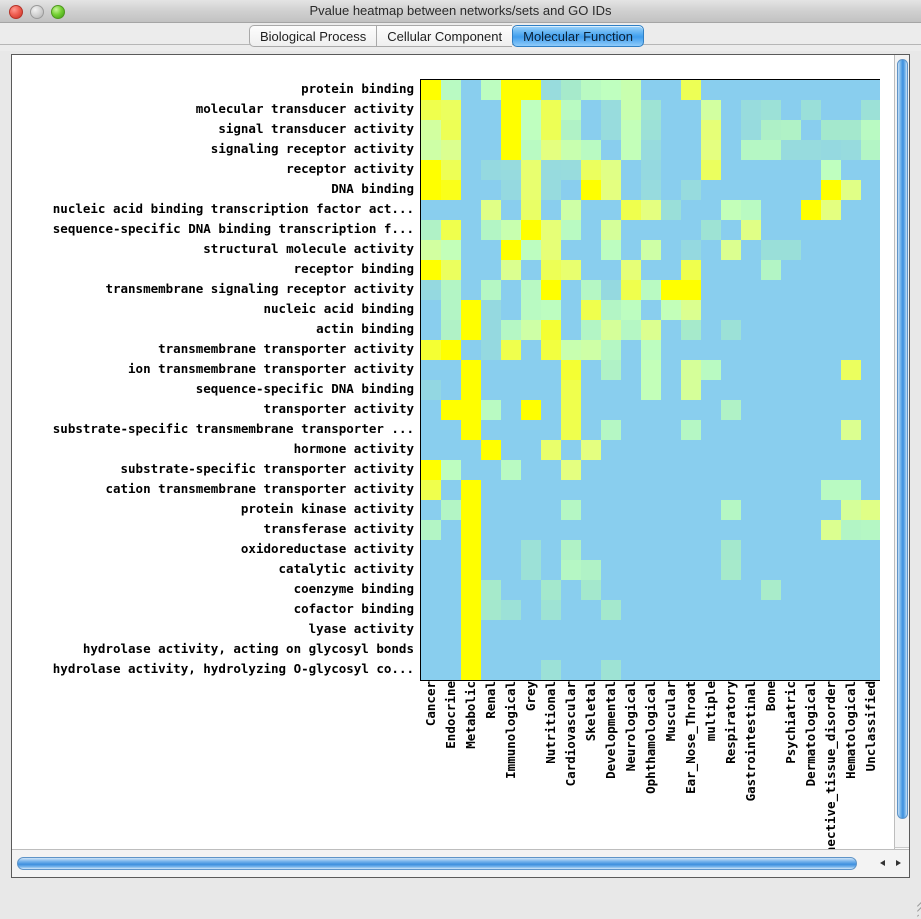 This screenshot has height=919, width=921. I want to click on scroll-right-button, so click(899, 863).